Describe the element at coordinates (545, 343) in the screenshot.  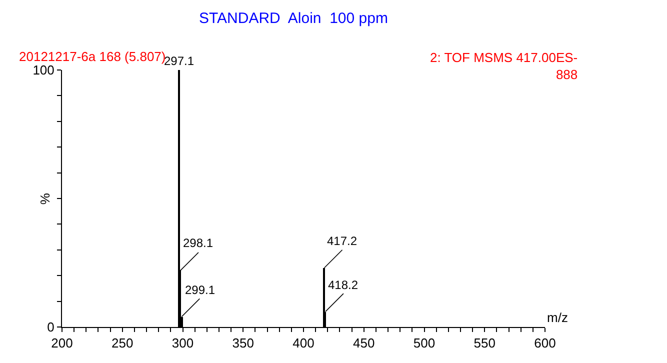
I see `x-tick-label: 600` at that location.